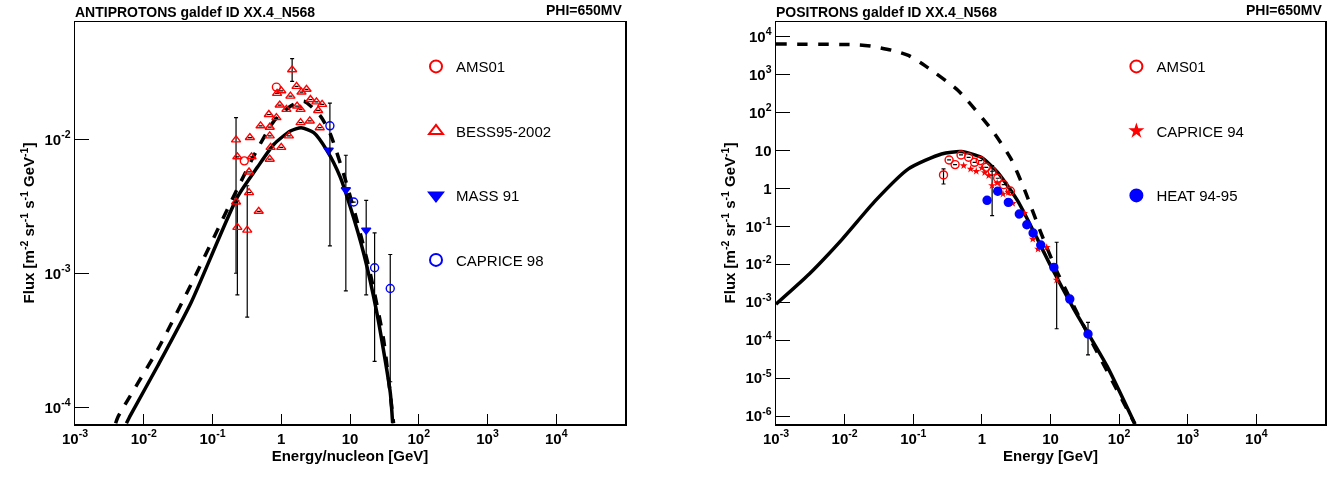  What do you see at coordinates (760, 111) in the screenshot?
I see `y-tick-label: 10$^{2}$` at bounding box center [760, 111].